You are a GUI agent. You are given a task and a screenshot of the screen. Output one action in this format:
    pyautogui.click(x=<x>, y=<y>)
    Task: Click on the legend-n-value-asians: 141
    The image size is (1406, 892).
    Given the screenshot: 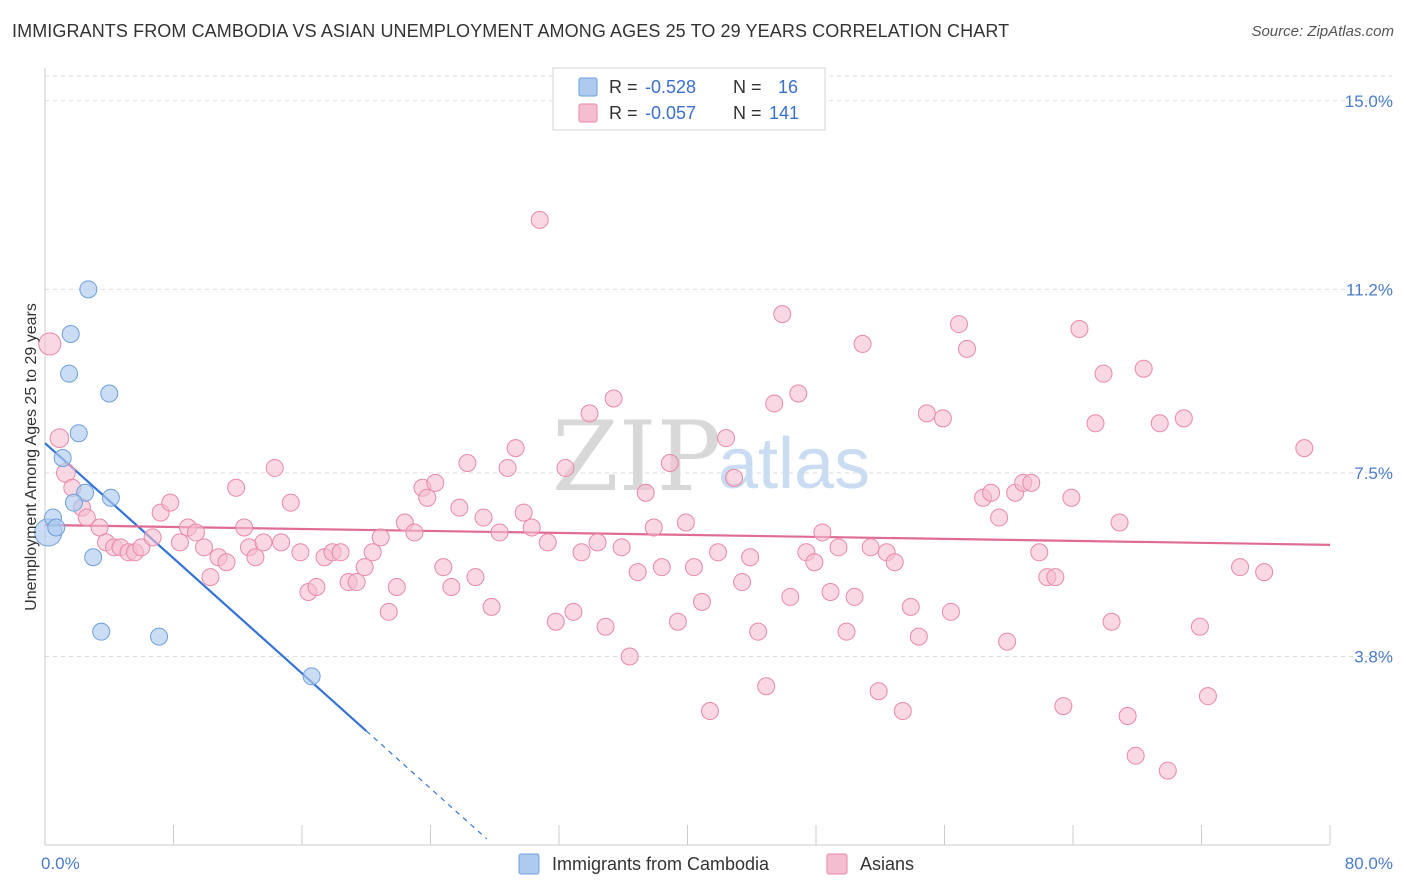 What is the action you would take?
    pyautogui.click(x=784, y=113)
    